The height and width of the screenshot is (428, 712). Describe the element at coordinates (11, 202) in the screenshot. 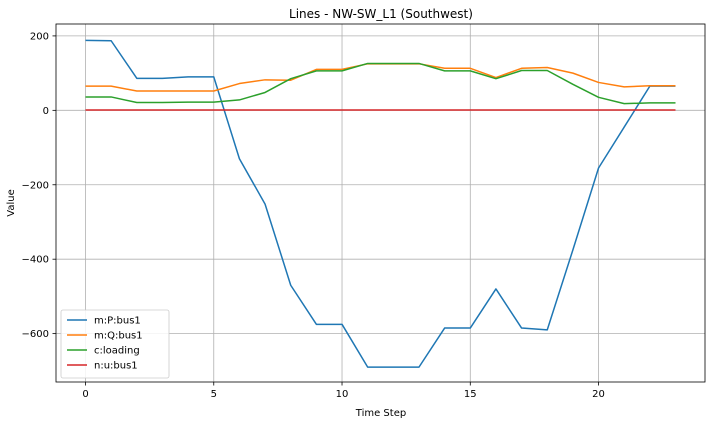

I see `y-axis-label: Value` at that location.